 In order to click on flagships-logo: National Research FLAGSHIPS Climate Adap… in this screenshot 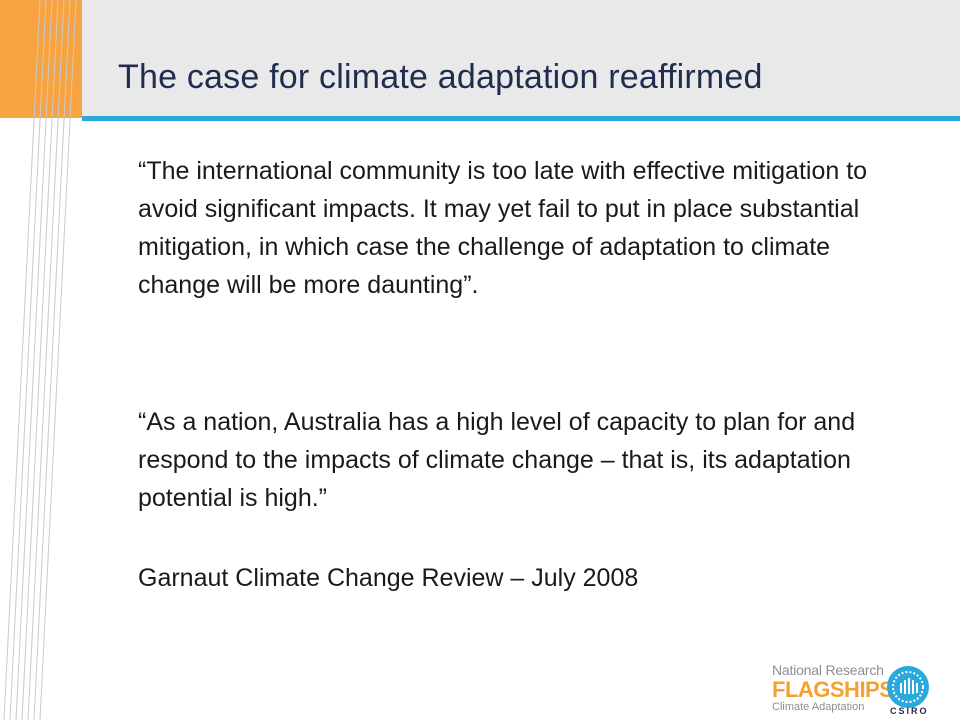, I will do `click(852, 690)`.